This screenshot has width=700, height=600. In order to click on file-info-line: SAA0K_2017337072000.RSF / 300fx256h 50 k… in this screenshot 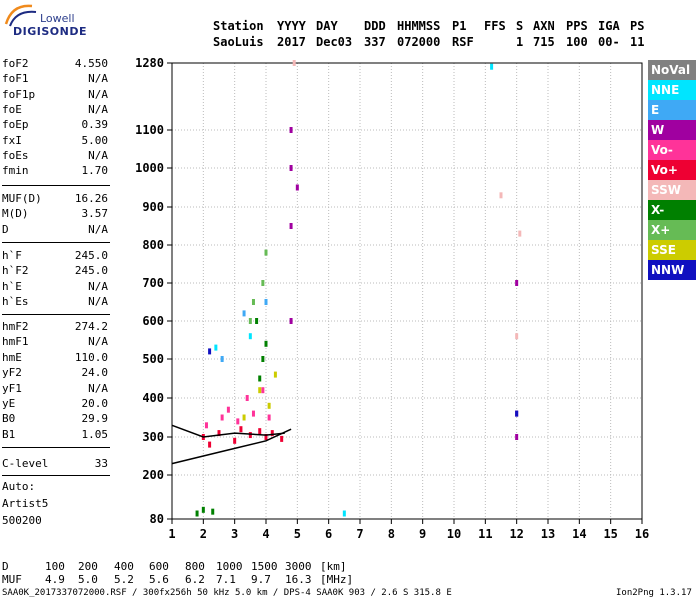, I will do `click(227, 593)`.